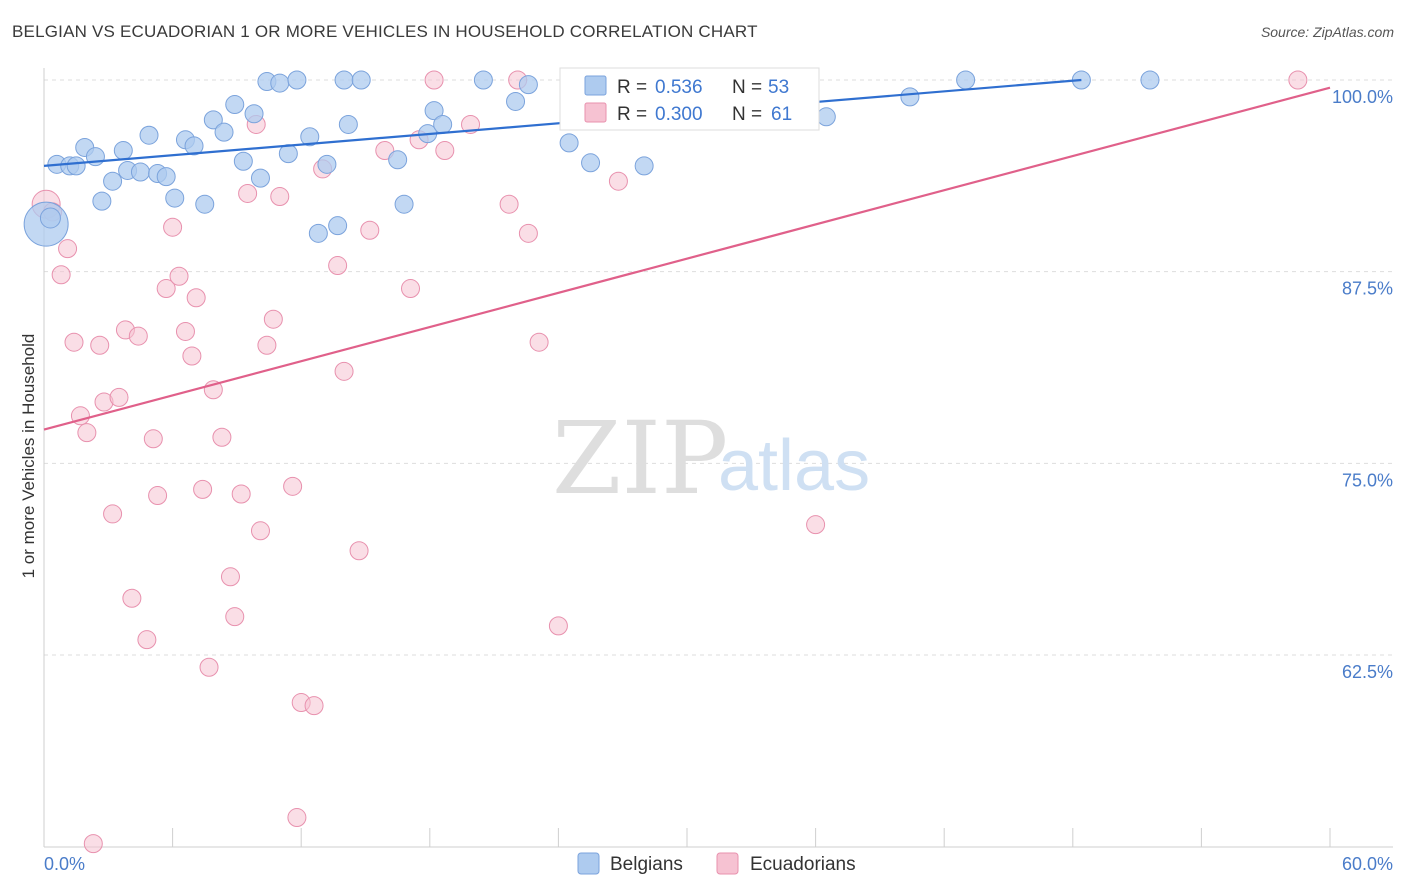 The height and width of the screenshot is (892, 1406). I want to click on bottom-legend-belgians: Belgians, so click(646, 864).